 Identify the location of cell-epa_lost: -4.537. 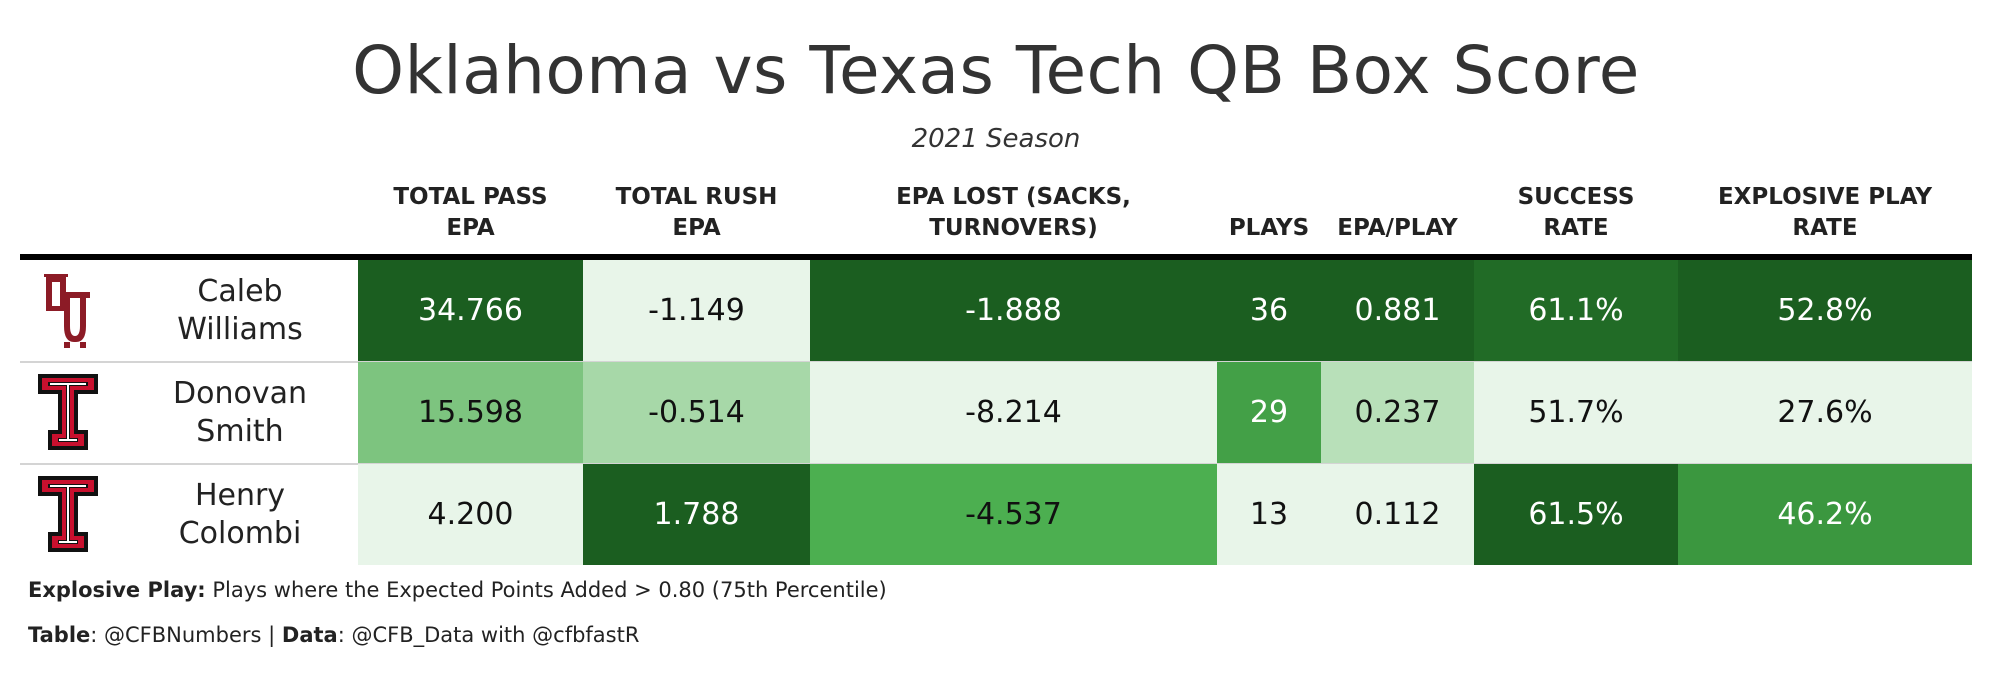
(1013, 514).